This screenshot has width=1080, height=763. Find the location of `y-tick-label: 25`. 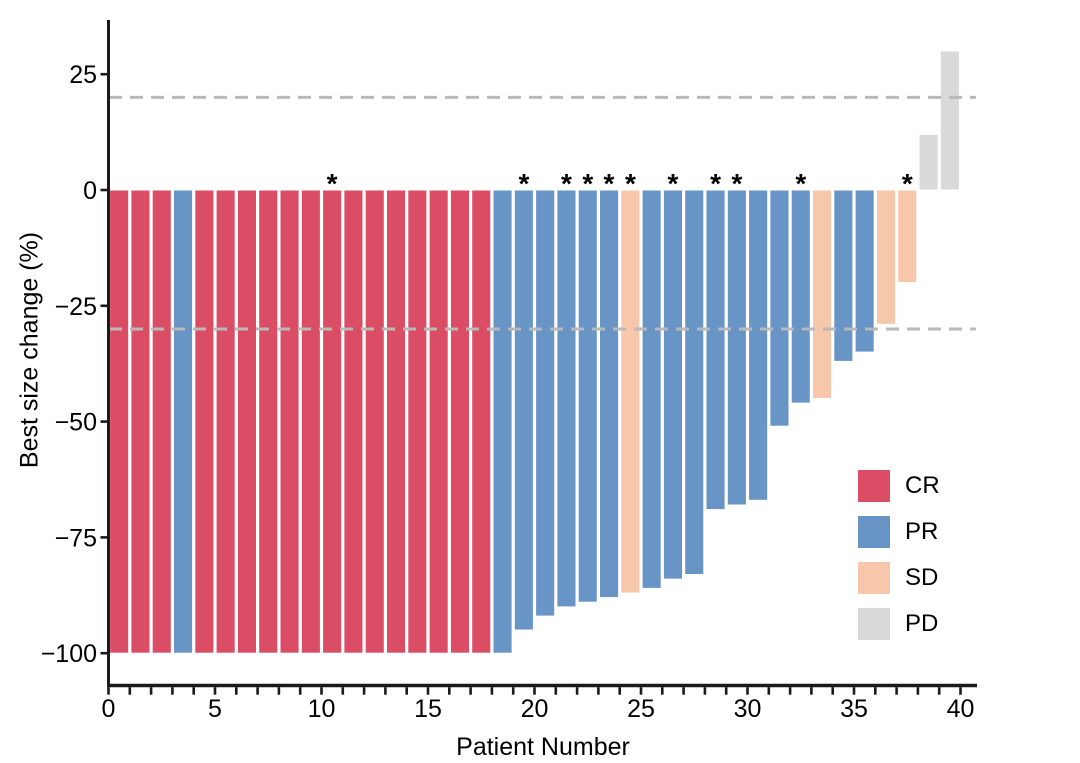

y-tick-label: 25 is located at coordinates (83, 75).